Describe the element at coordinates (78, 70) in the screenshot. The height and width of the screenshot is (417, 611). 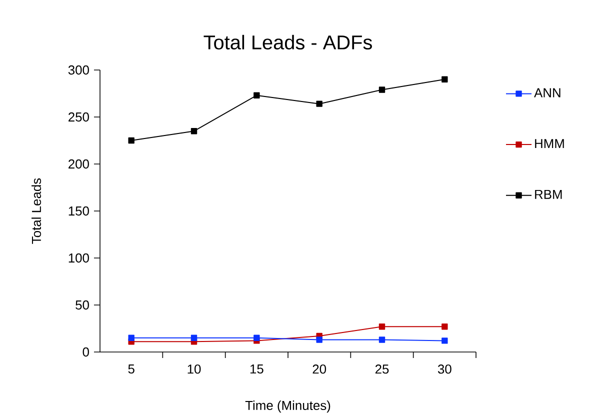
I see `y-tick-label: 300` at that location.